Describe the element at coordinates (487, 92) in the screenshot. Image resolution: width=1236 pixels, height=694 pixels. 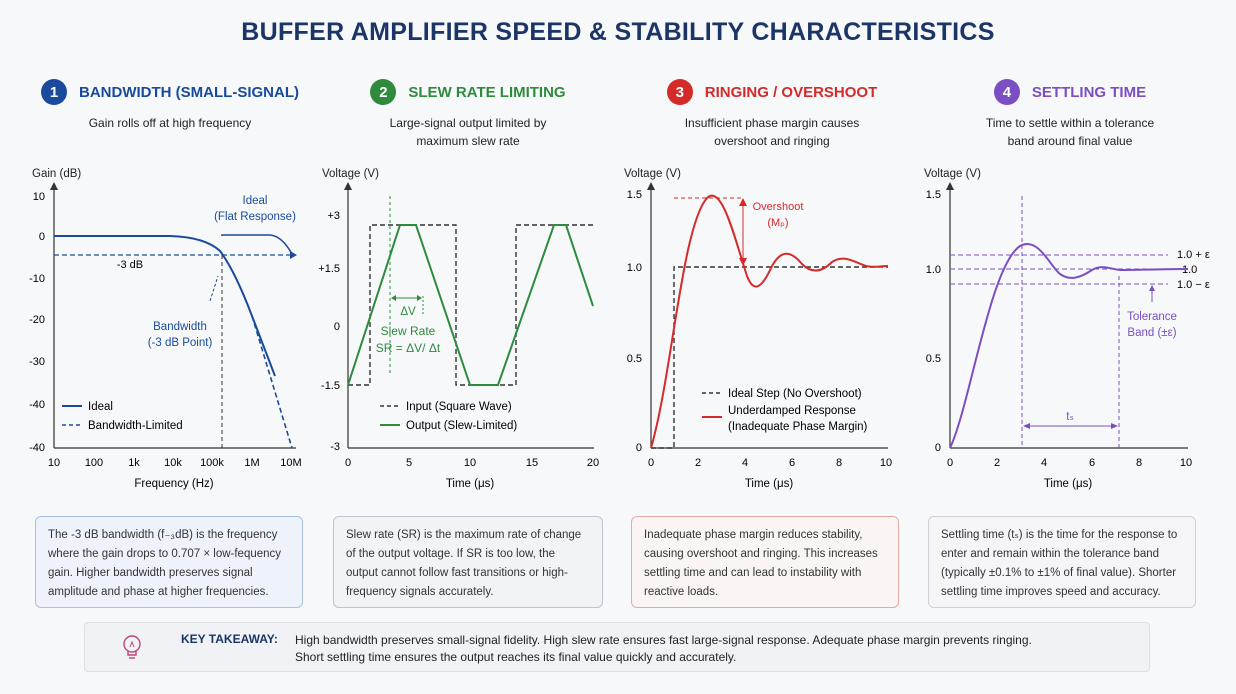
I see `panel-heading: SLEW RATE LIMITING` at that location.